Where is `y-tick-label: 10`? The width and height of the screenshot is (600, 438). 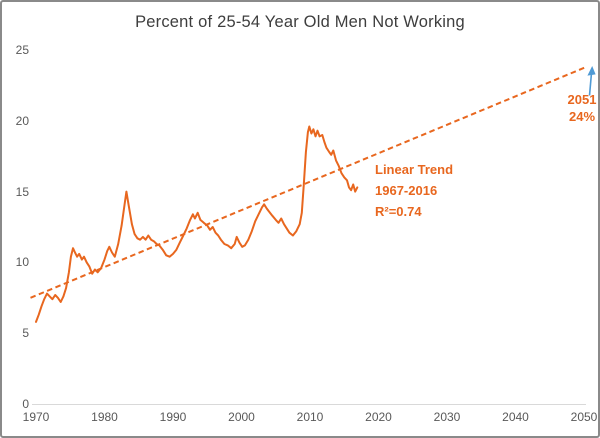 y-tick-label: 10 is located at coordinates (22, 262).